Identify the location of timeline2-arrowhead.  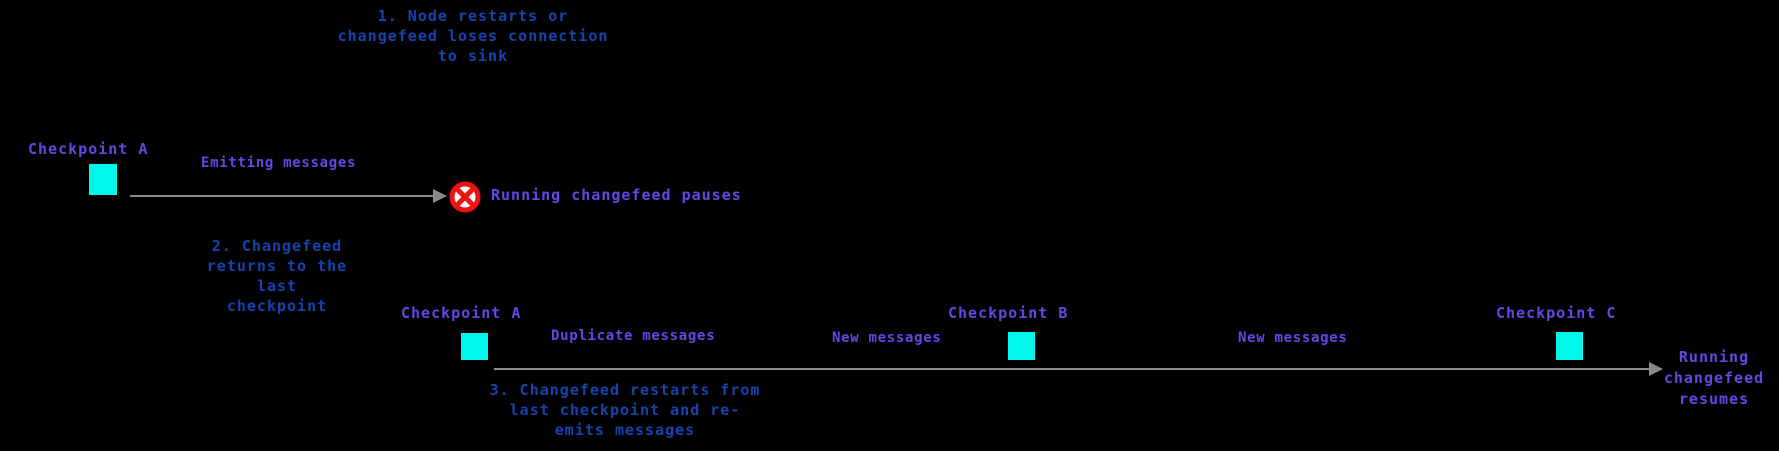
(1656, 369).